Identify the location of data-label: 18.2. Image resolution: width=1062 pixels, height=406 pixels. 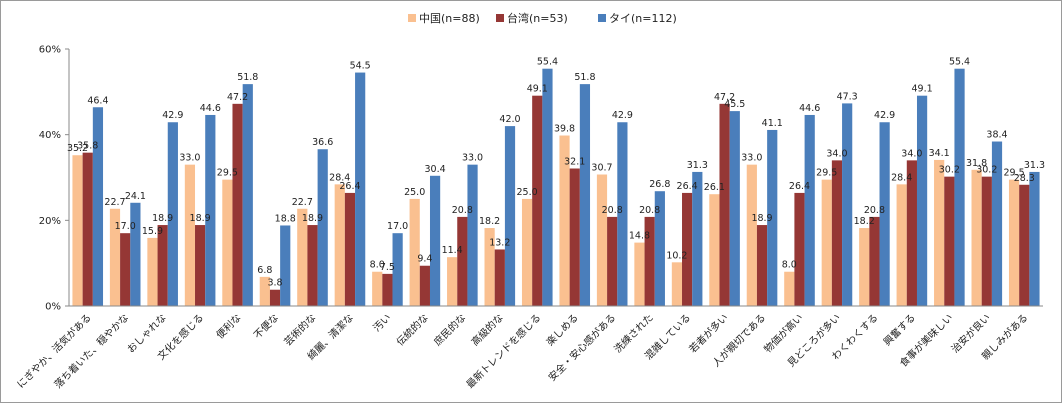
(489, 221).